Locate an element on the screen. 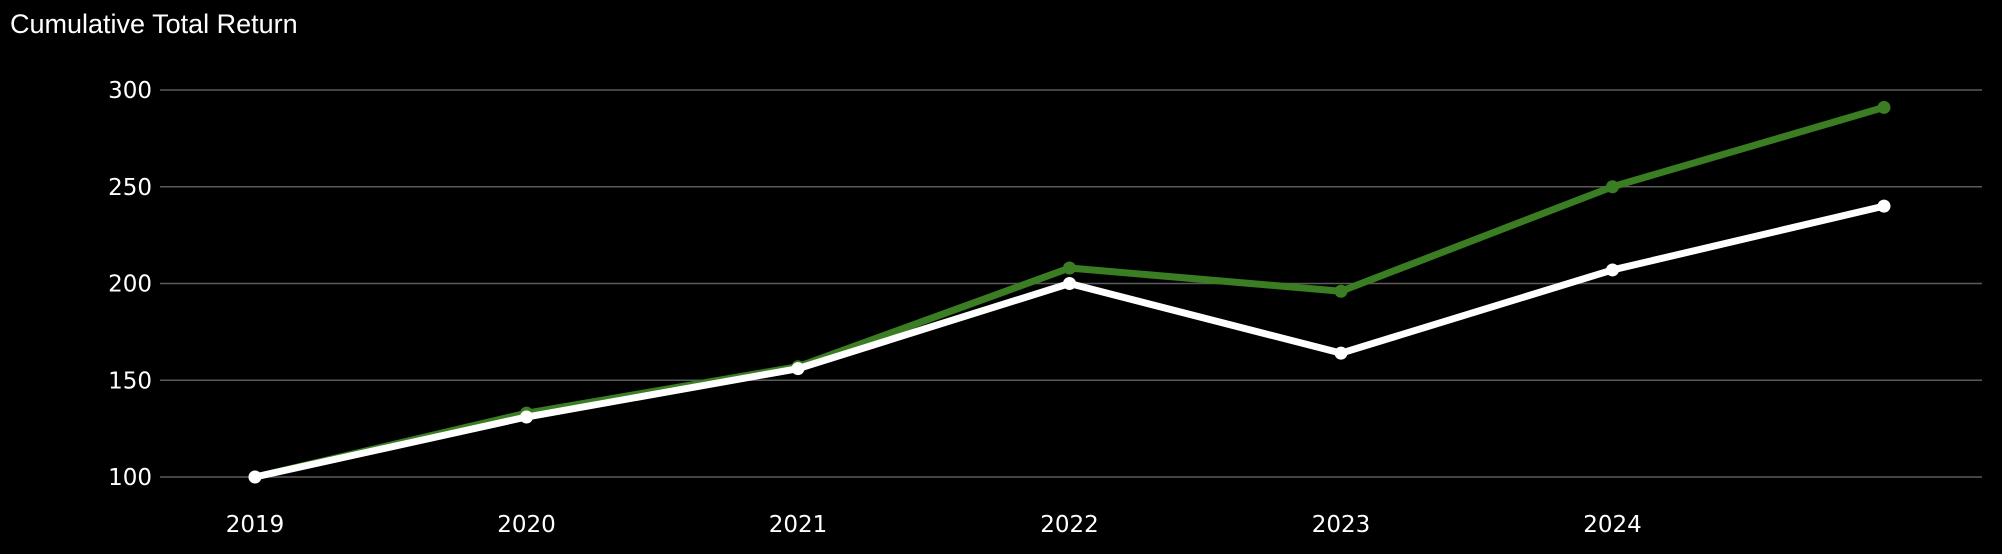 Image resolution: width=2002 pixels, height=554 pixels. x-tick-label-2022: 2022 is located at coordinates (1069, 525).